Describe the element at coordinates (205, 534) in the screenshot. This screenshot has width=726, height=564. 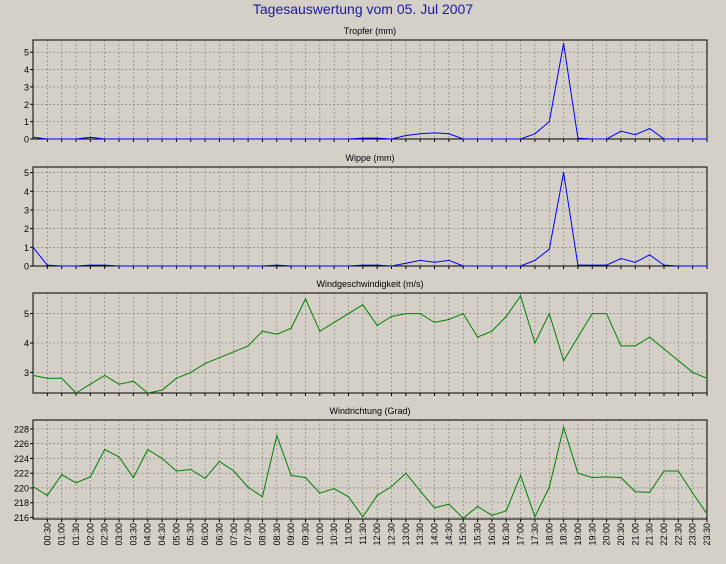
I see `x-tick-label: 06:00` at that location.